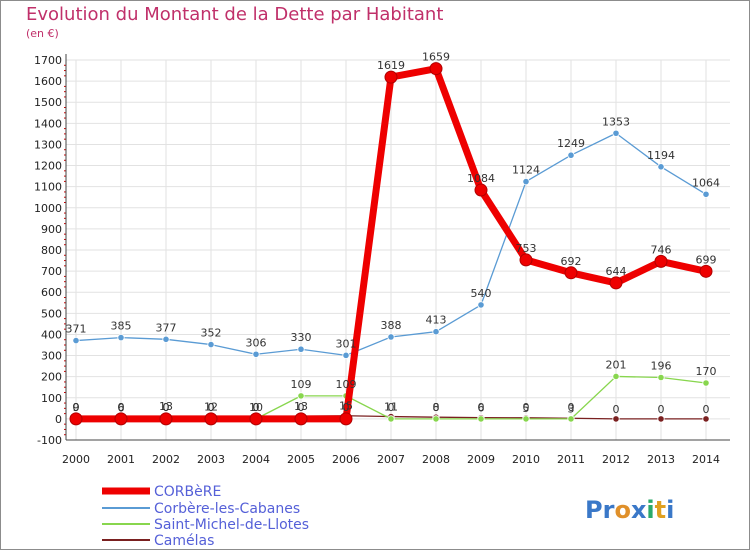 The height and width of the screenshot is (550, 750). Describe the element at coordinates (616, 121) in the screenshot. I see `data-label: 1353` at that location.